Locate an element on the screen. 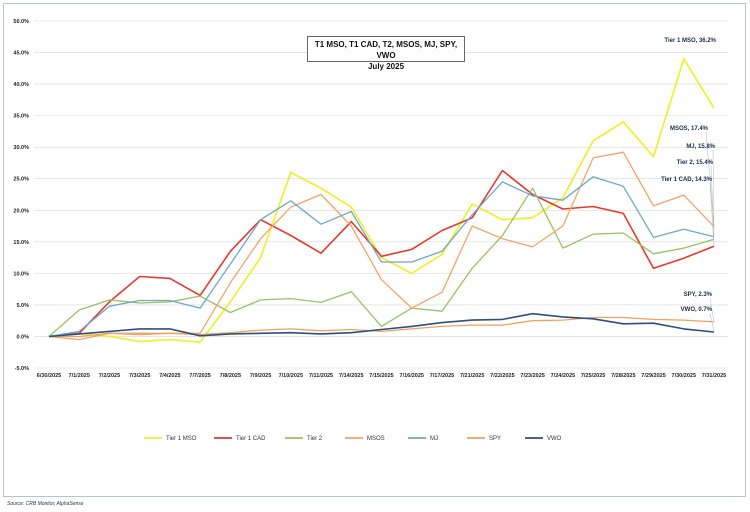 This screenshot has height=512, width=750. x-tick-label: 7/25/2025 is located at coordinates (593, 376).